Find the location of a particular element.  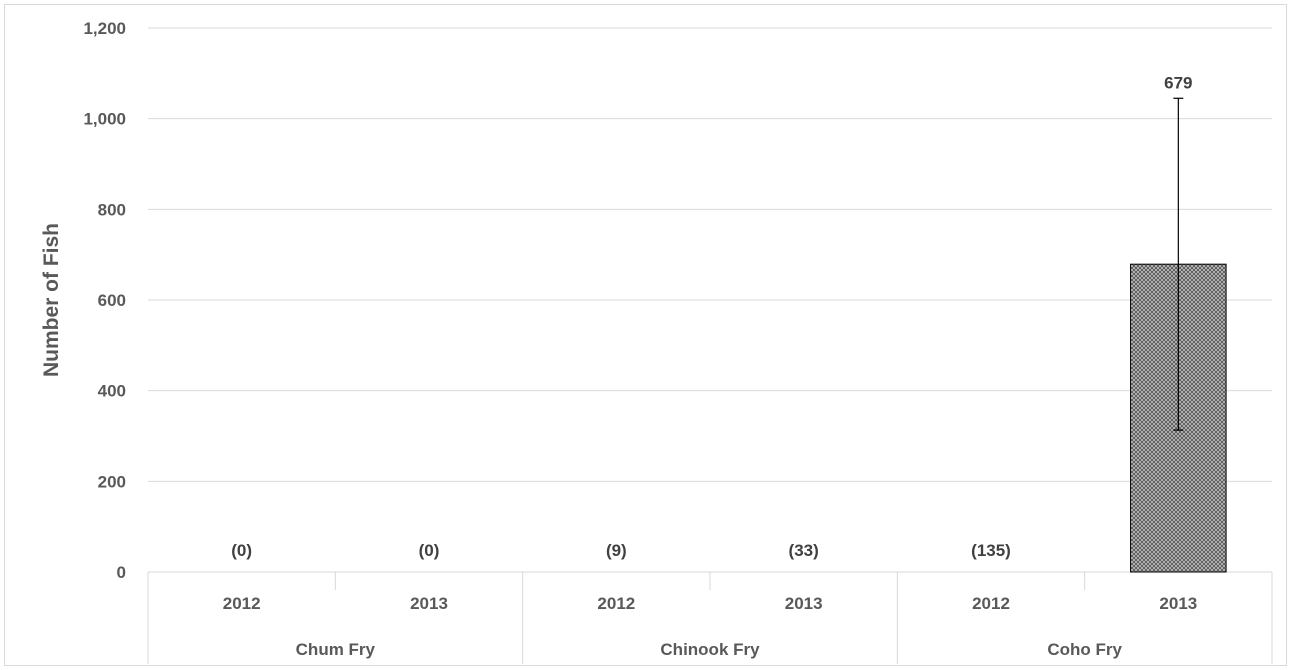

y-tick-label: 800 is located at coordinates (112, 209).